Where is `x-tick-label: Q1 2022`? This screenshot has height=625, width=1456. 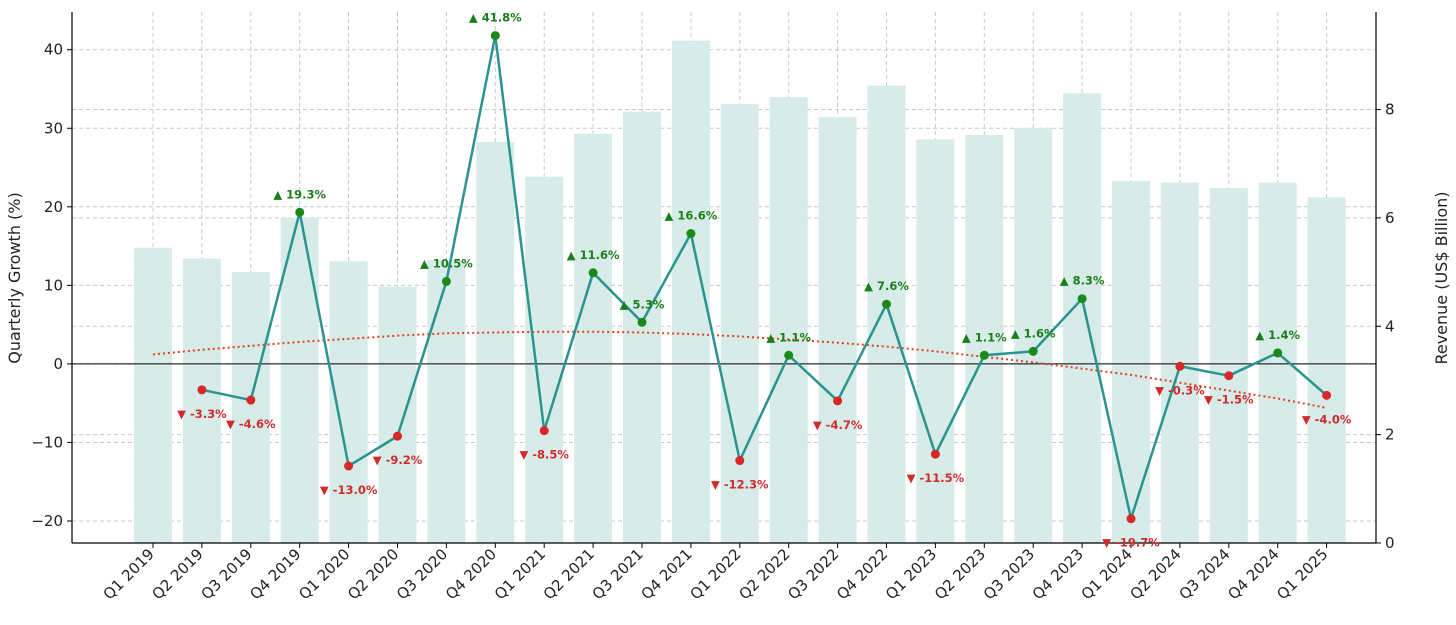
x-tick-label: Q1 2022 is located at coordinates (715, 574).